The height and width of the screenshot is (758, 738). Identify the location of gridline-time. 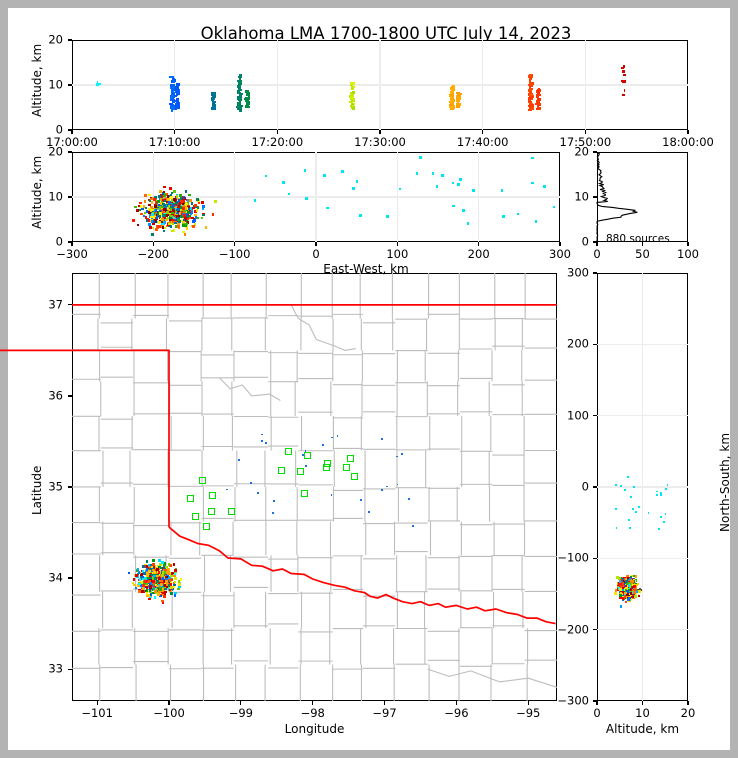
(277, 85).